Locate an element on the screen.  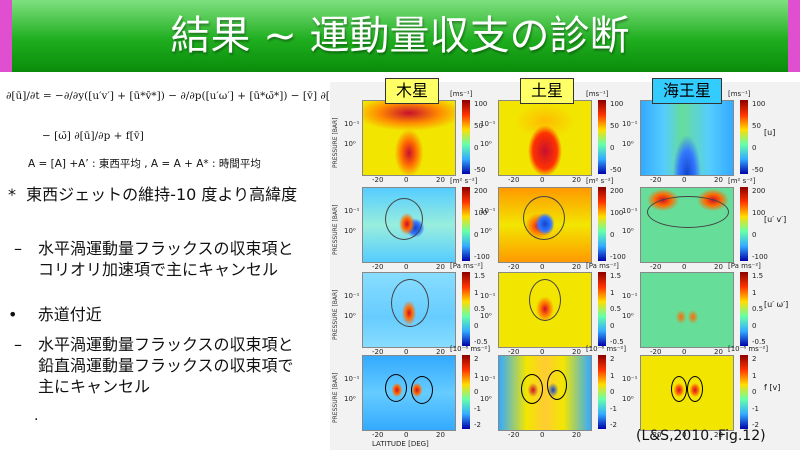
unit-label: [Pa ms⁻²] is located at coordinates (602, 266).